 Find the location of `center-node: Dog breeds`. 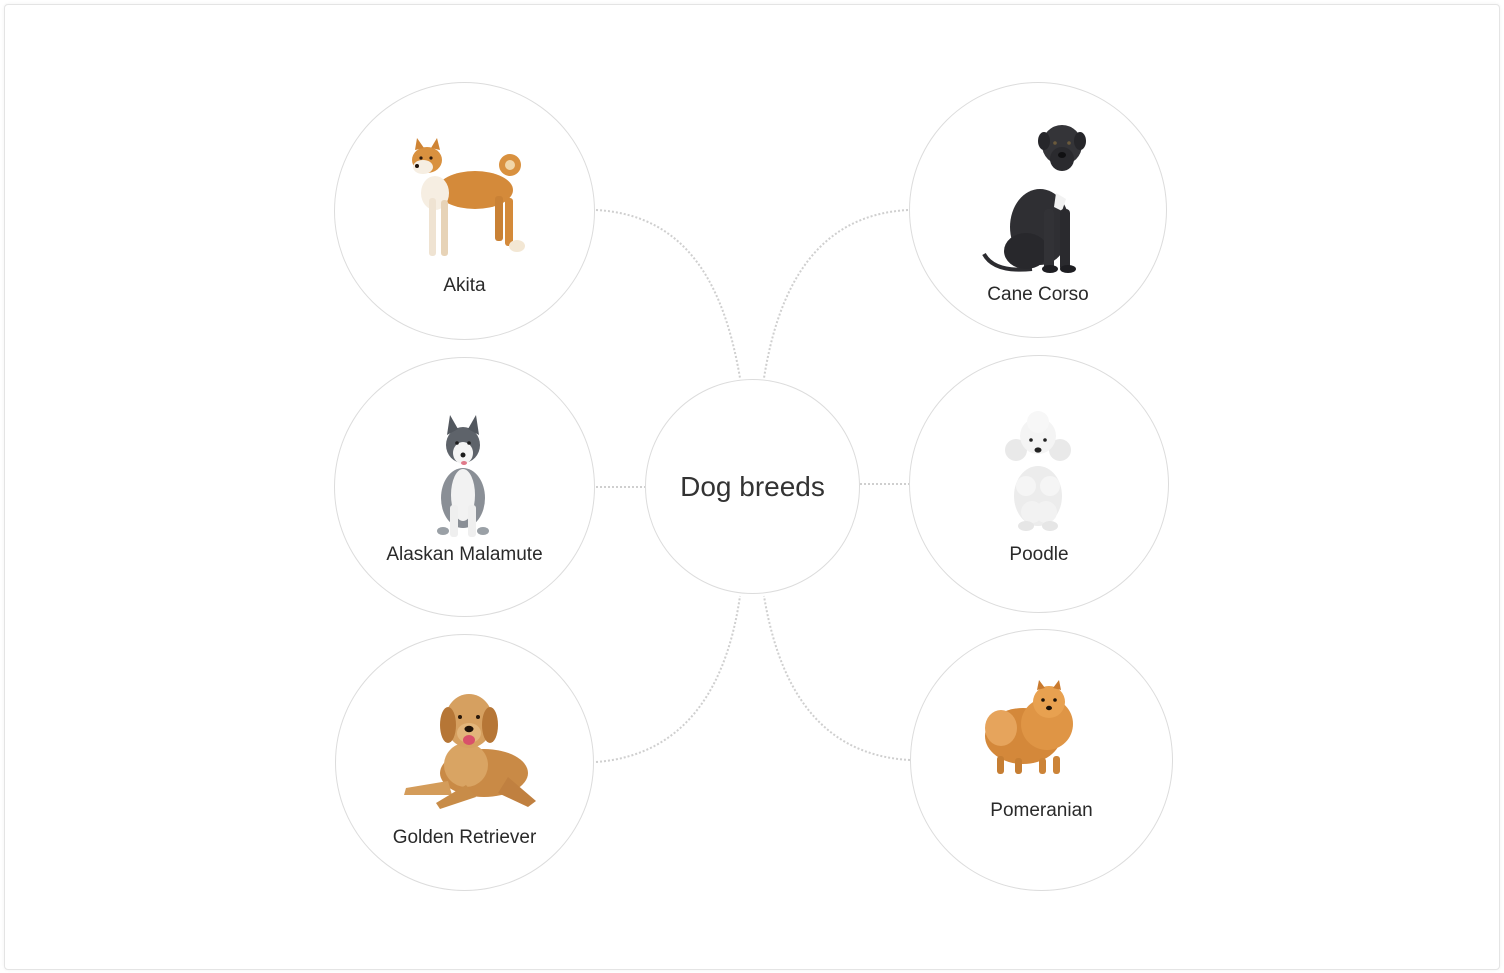

center-node: Dog breeds is located at coordinates (752, 486).